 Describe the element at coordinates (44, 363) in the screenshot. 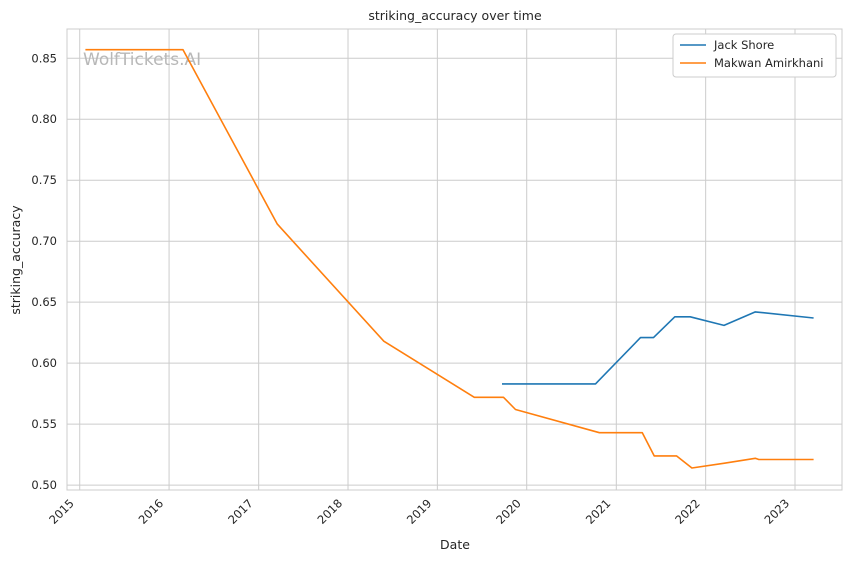

I see `y-tick-label: 0.60` at that location.